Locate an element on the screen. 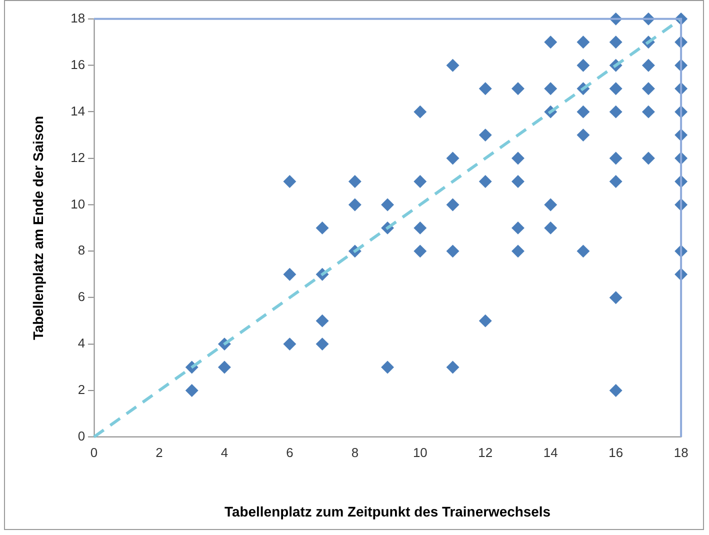  x-tick-label: 8 is located at coordinates (355, 452).